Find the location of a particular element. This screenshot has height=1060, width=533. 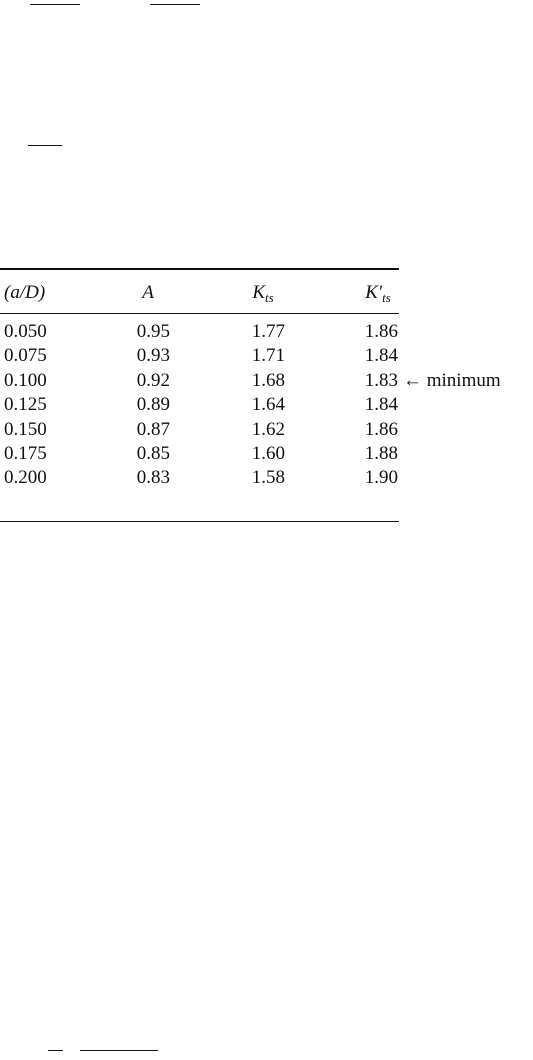

table-cell: 0.85 is located at coordinates (153, 453).